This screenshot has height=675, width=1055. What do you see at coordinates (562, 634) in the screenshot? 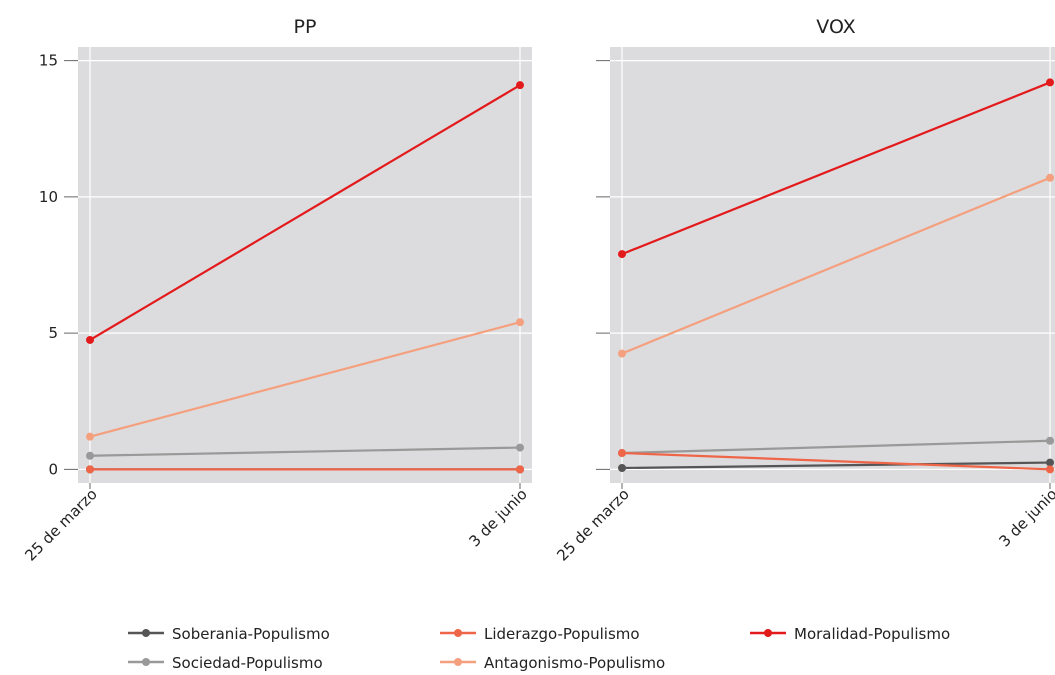
I see `legend-label: Liderazgo-Populismo` at bounding box center [562, 634].